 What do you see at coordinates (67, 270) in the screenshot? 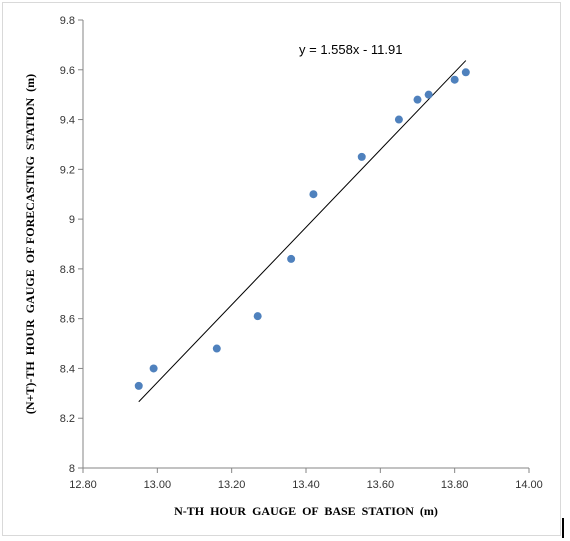
I see `y-tick-label: 8.8` at bounding box center [67, 270].